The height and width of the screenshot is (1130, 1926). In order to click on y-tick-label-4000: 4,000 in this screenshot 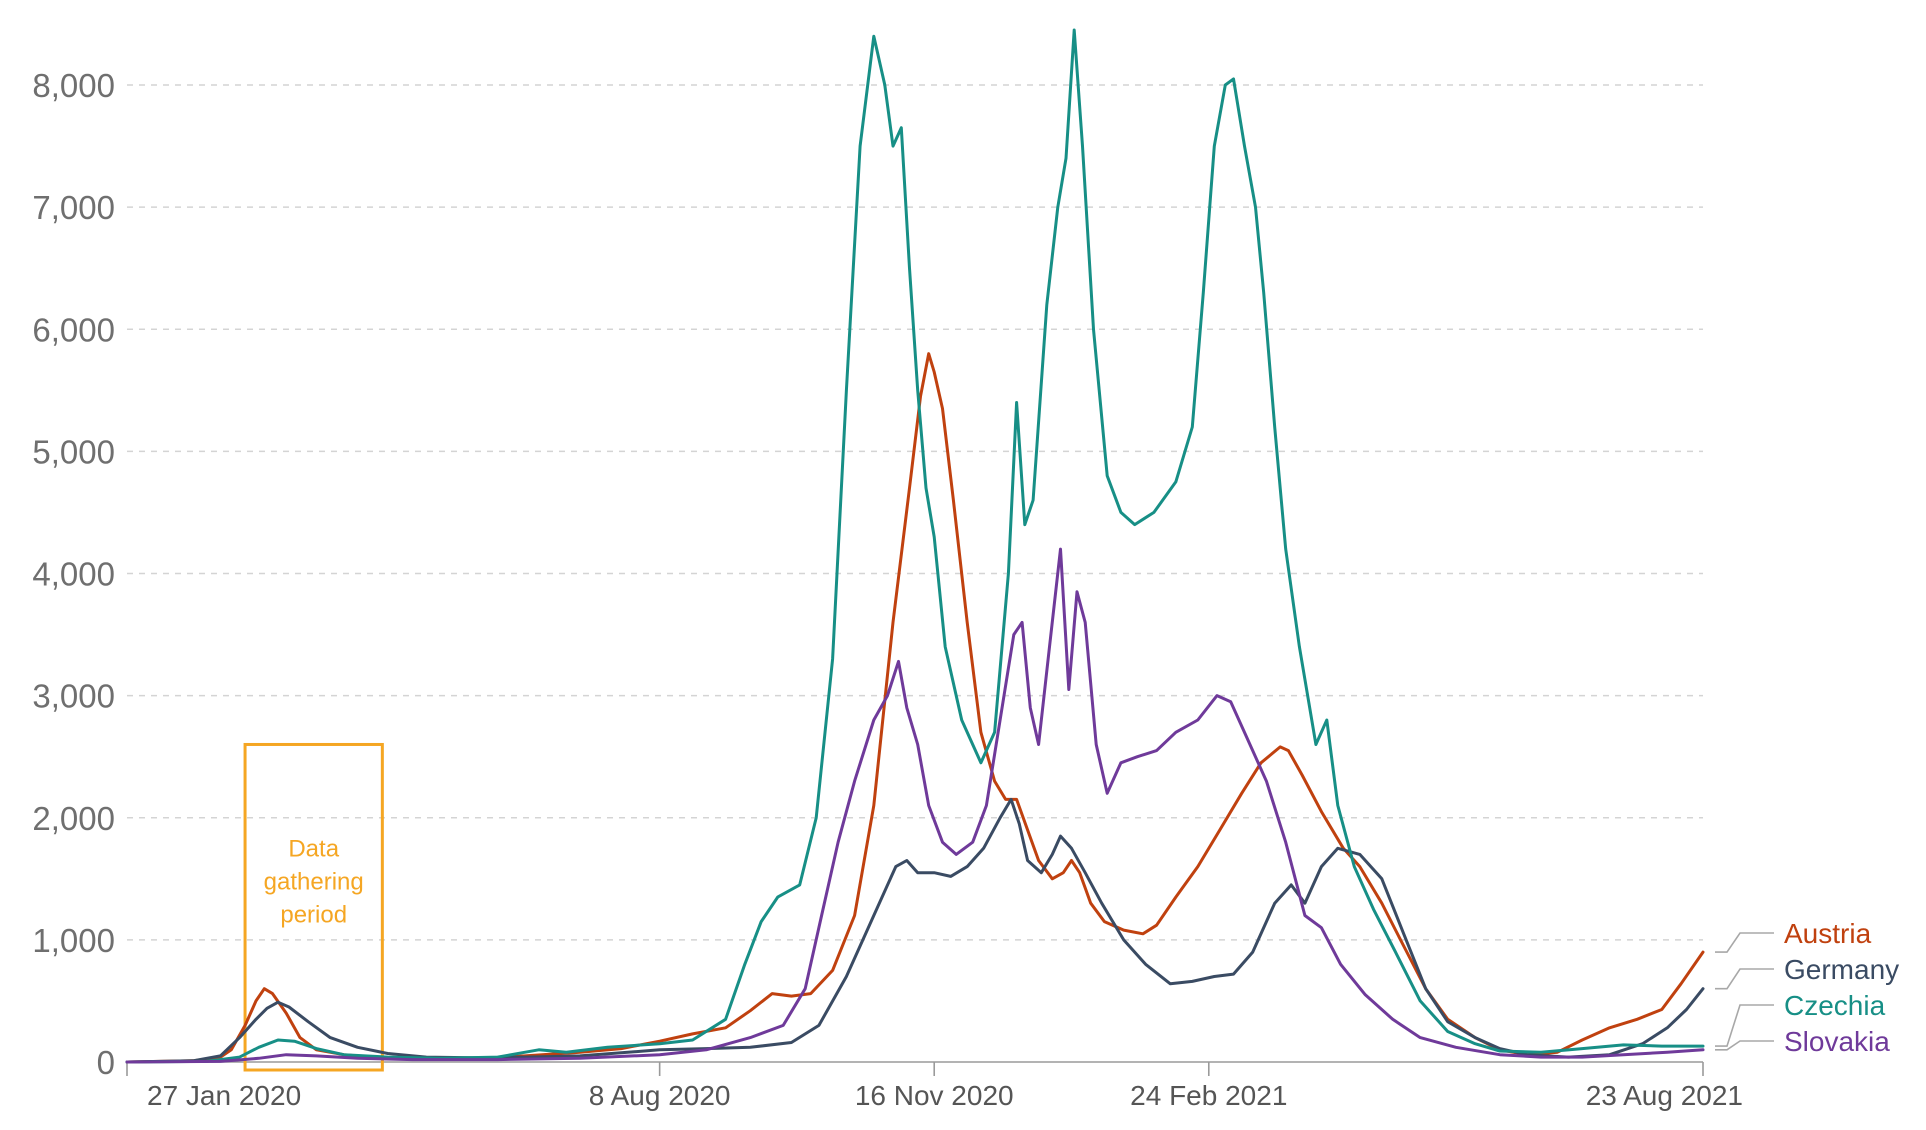, I will do `click(73, 574)`.